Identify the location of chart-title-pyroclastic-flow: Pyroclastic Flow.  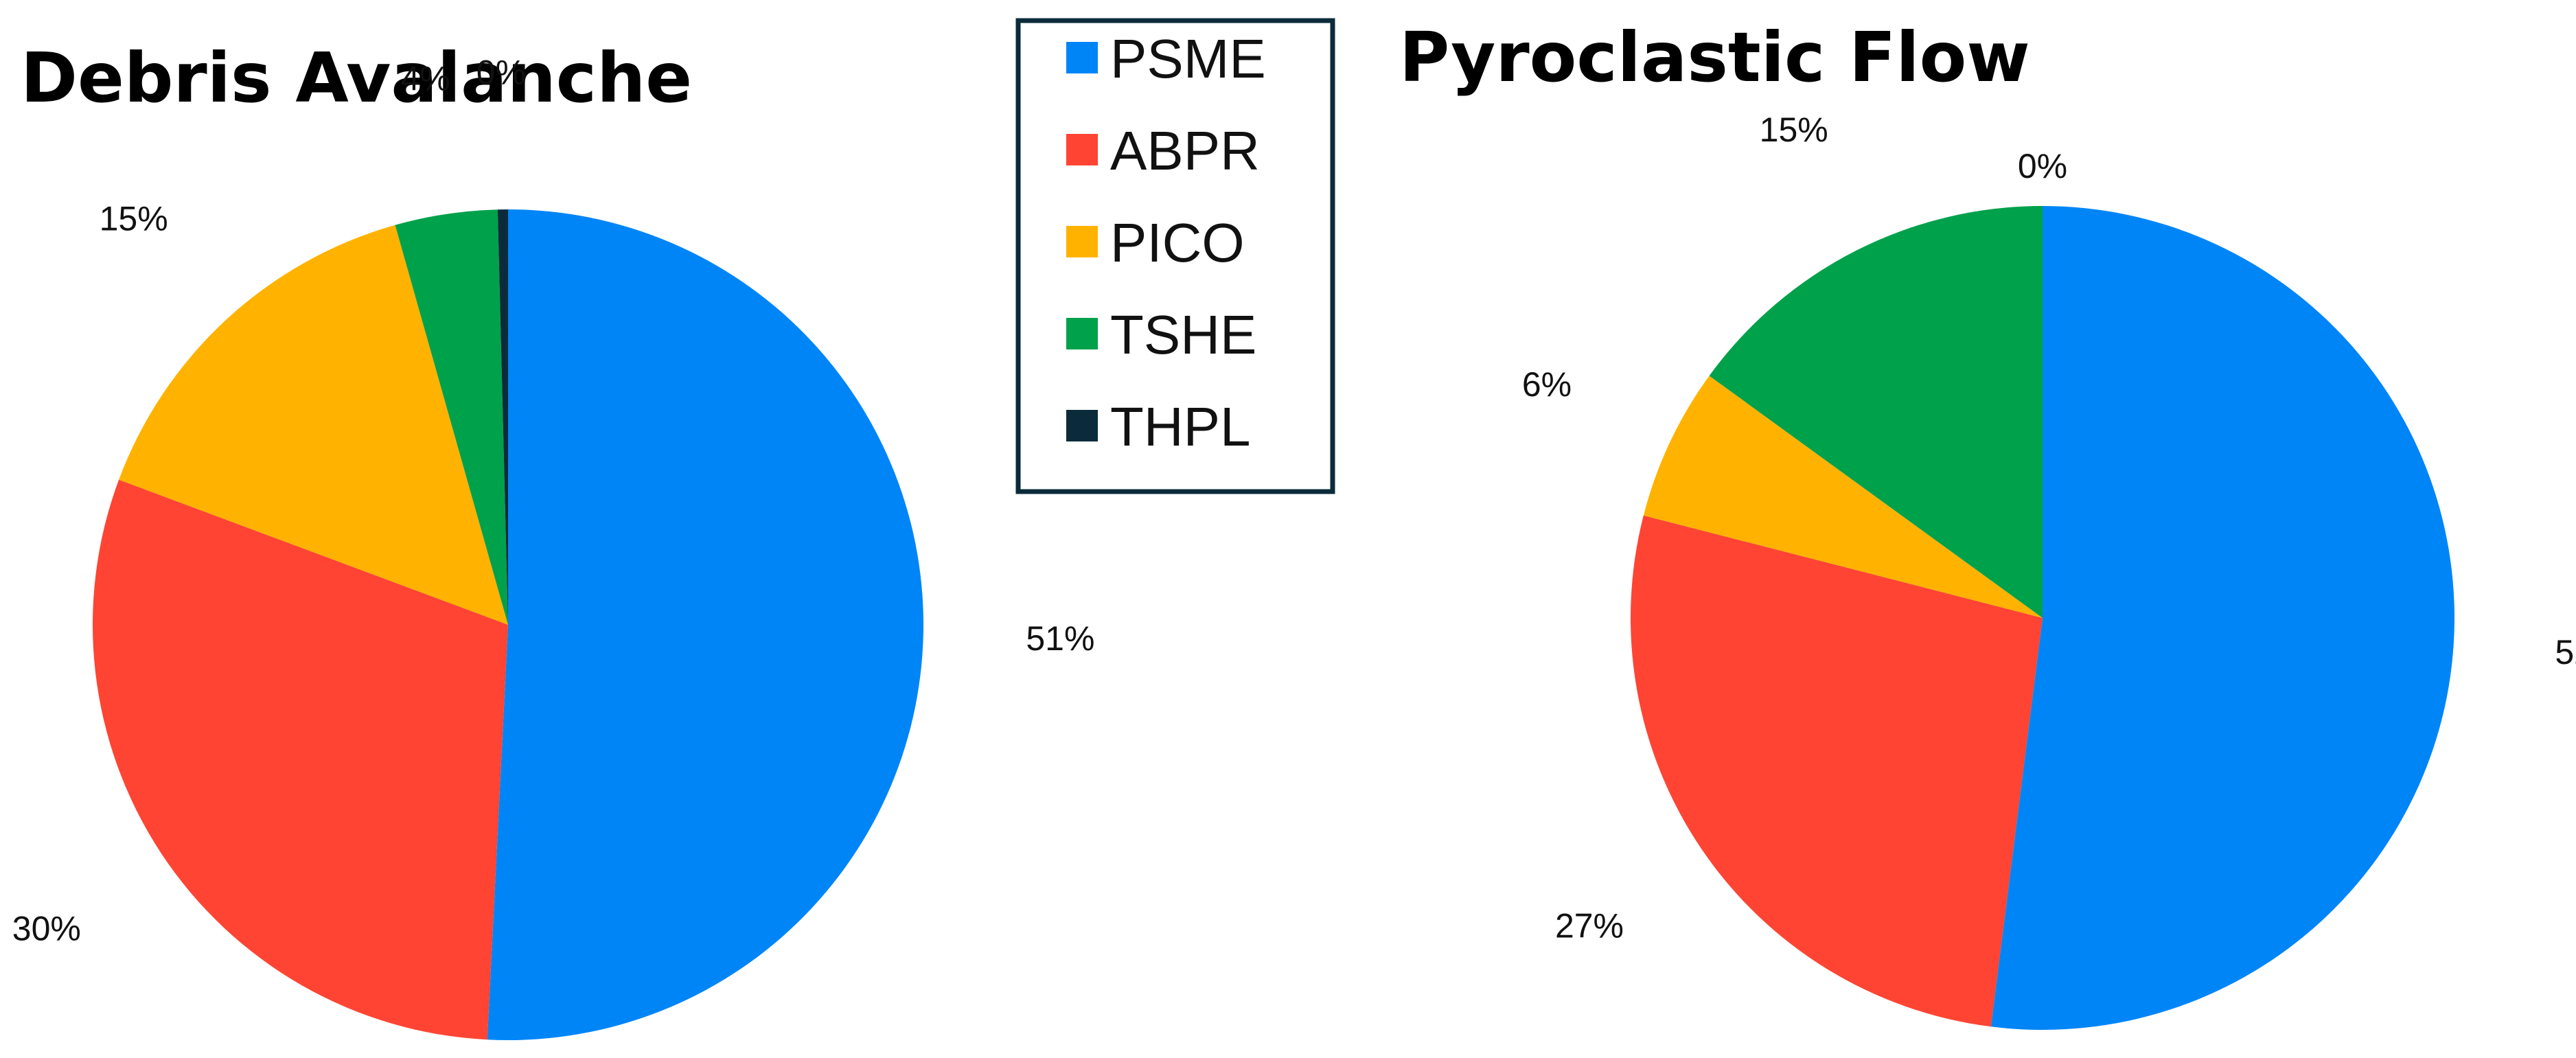
(1714, 57).